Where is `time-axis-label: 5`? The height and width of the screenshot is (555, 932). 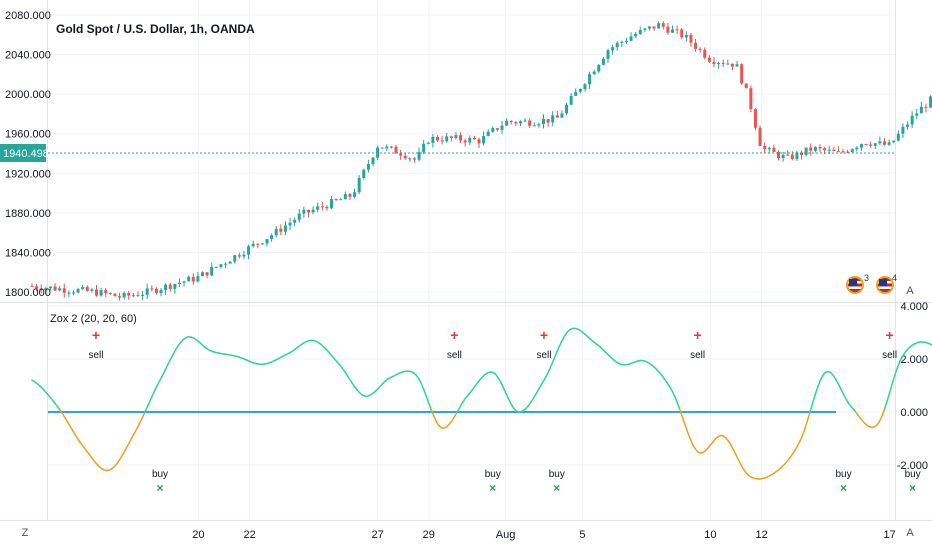 time-axis-label: 5 is located at coordinates (582, 535).